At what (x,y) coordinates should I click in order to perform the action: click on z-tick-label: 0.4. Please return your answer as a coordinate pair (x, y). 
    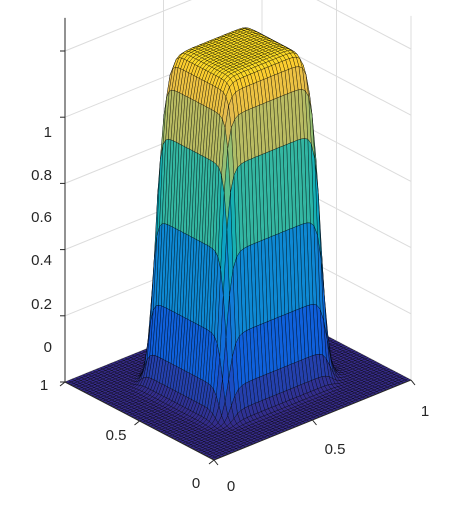
    Looking at the image, I should click on (41, 260).